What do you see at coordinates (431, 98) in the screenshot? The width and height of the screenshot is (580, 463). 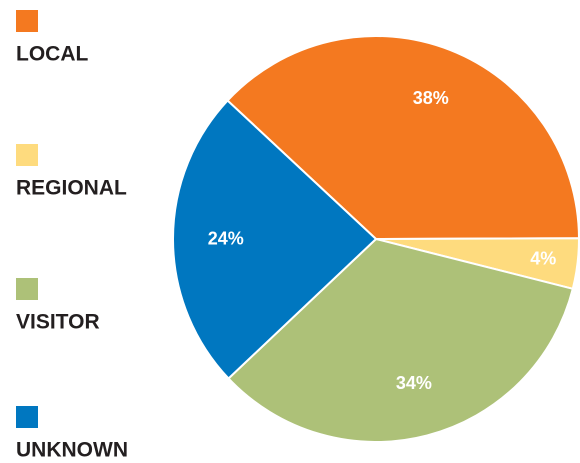 I see `value-label: 38%` at bounding box center [431, 98].